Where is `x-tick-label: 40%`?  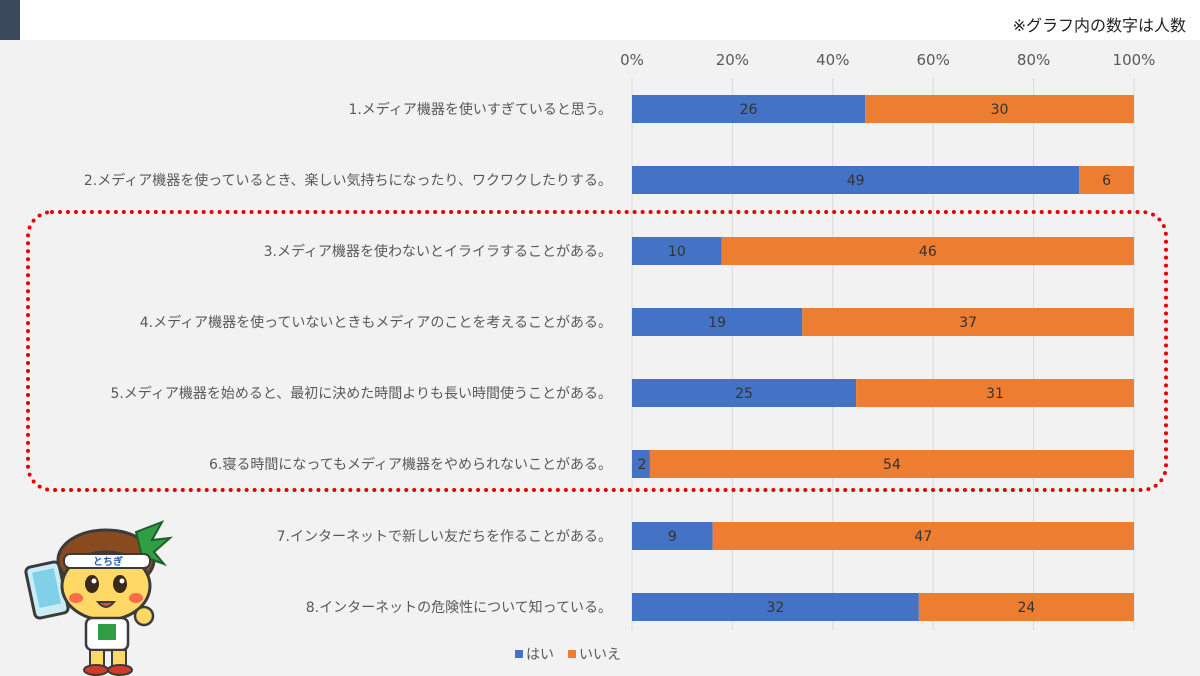
x-tick-label: 40% is located at coordinates (832, 60).